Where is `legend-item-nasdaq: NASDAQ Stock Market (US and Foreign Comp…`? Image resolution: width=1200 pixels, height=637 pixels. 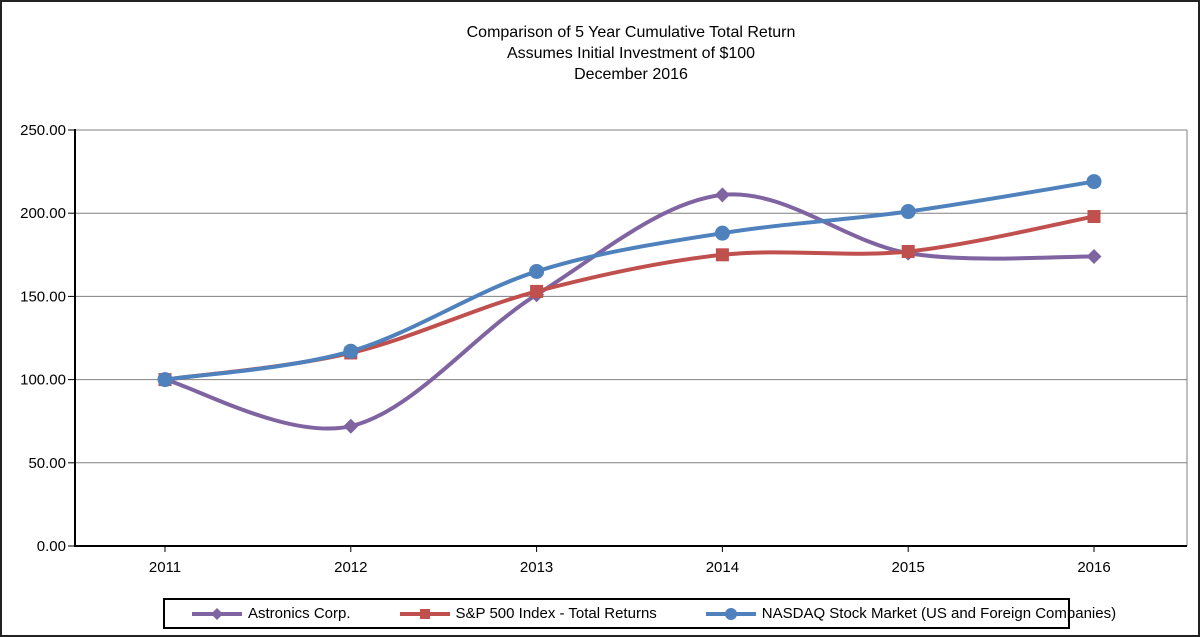 legend-item-nasdaq: NASDAQ Stock Market (US and Foreign Comp… is located at coordinates (910, 613).